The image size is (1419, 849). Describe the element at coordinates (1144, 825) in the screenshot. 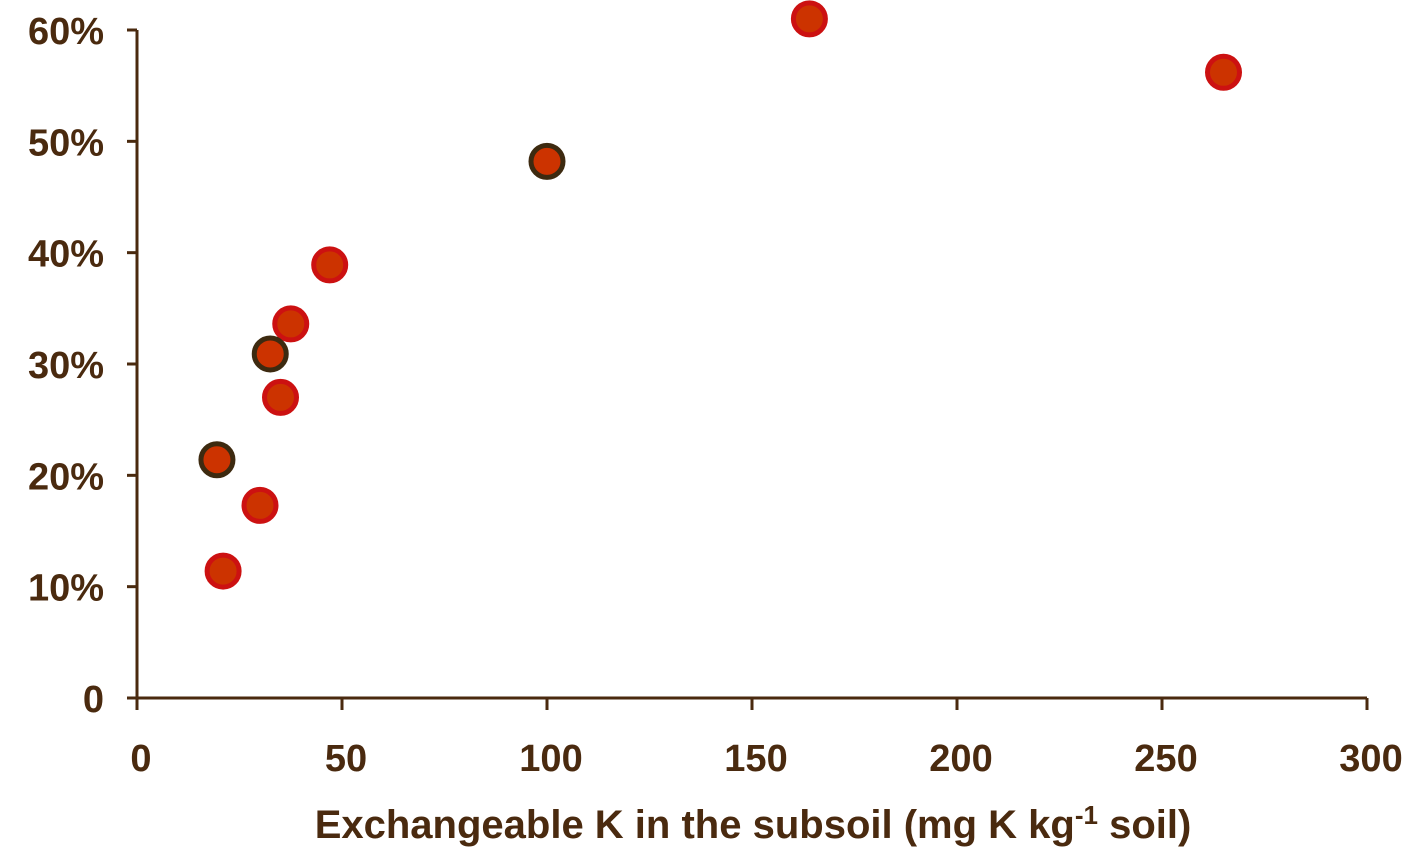

I see `x-axis-title-unit: soil)` at that location.